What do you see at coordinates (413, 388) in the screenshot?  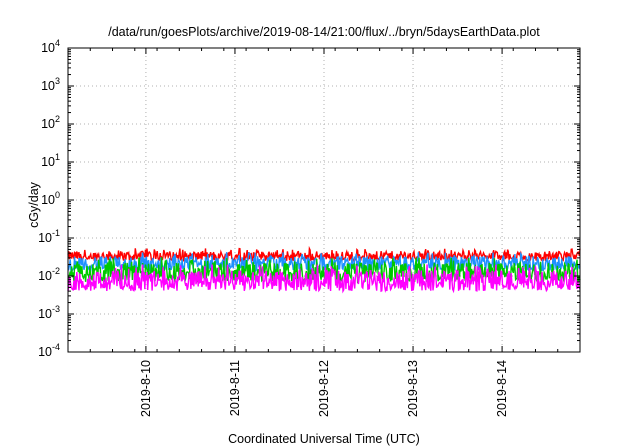 I see `x-tick-label: 2019-8-13` at bounding box center [413, 388].